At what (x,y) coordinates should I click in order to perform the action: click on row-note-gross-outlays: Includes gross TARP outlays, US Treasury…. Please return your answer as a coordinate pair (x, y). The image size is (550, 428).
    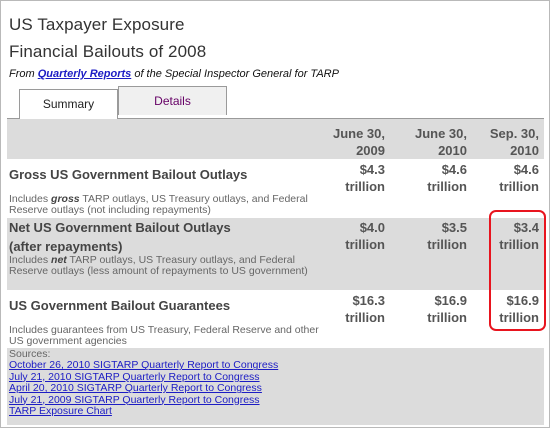
    Looking at the image, I should click on (166, 205).